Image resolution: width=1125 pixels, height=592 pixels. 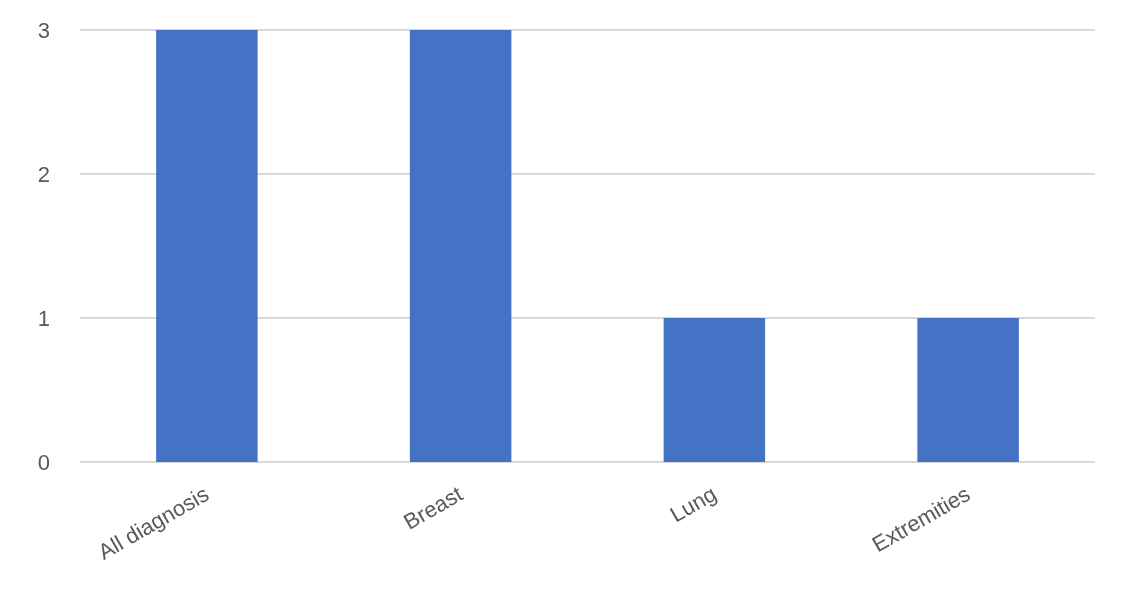 I want to click on y-tick-label: 3, so click(x=43, y=30).